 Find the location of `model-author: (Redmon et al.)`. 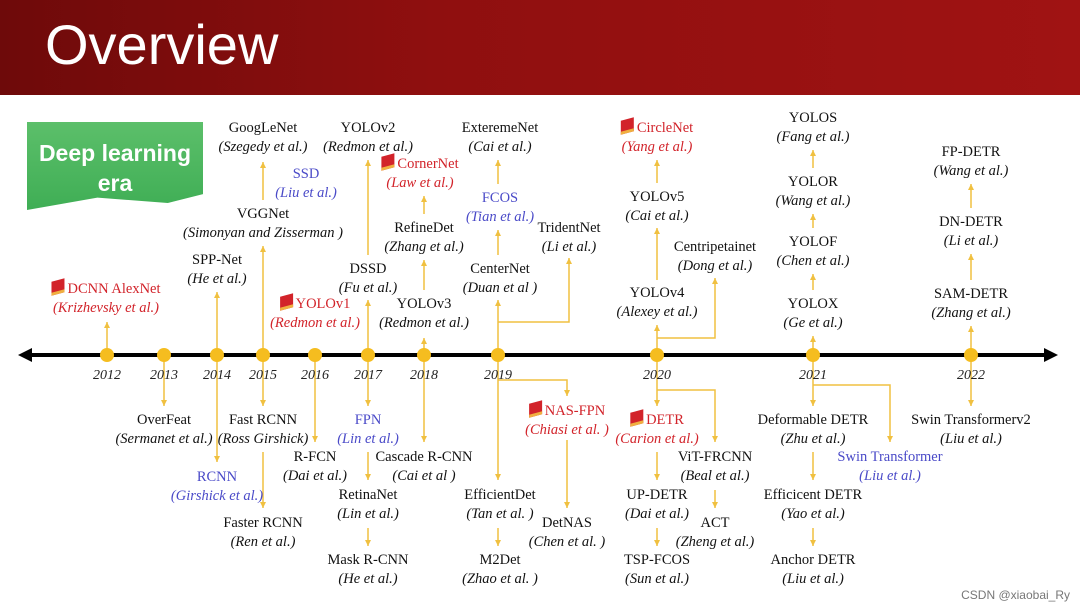

model-author: (Redmon et al.) is located at coordinates (368, 147).